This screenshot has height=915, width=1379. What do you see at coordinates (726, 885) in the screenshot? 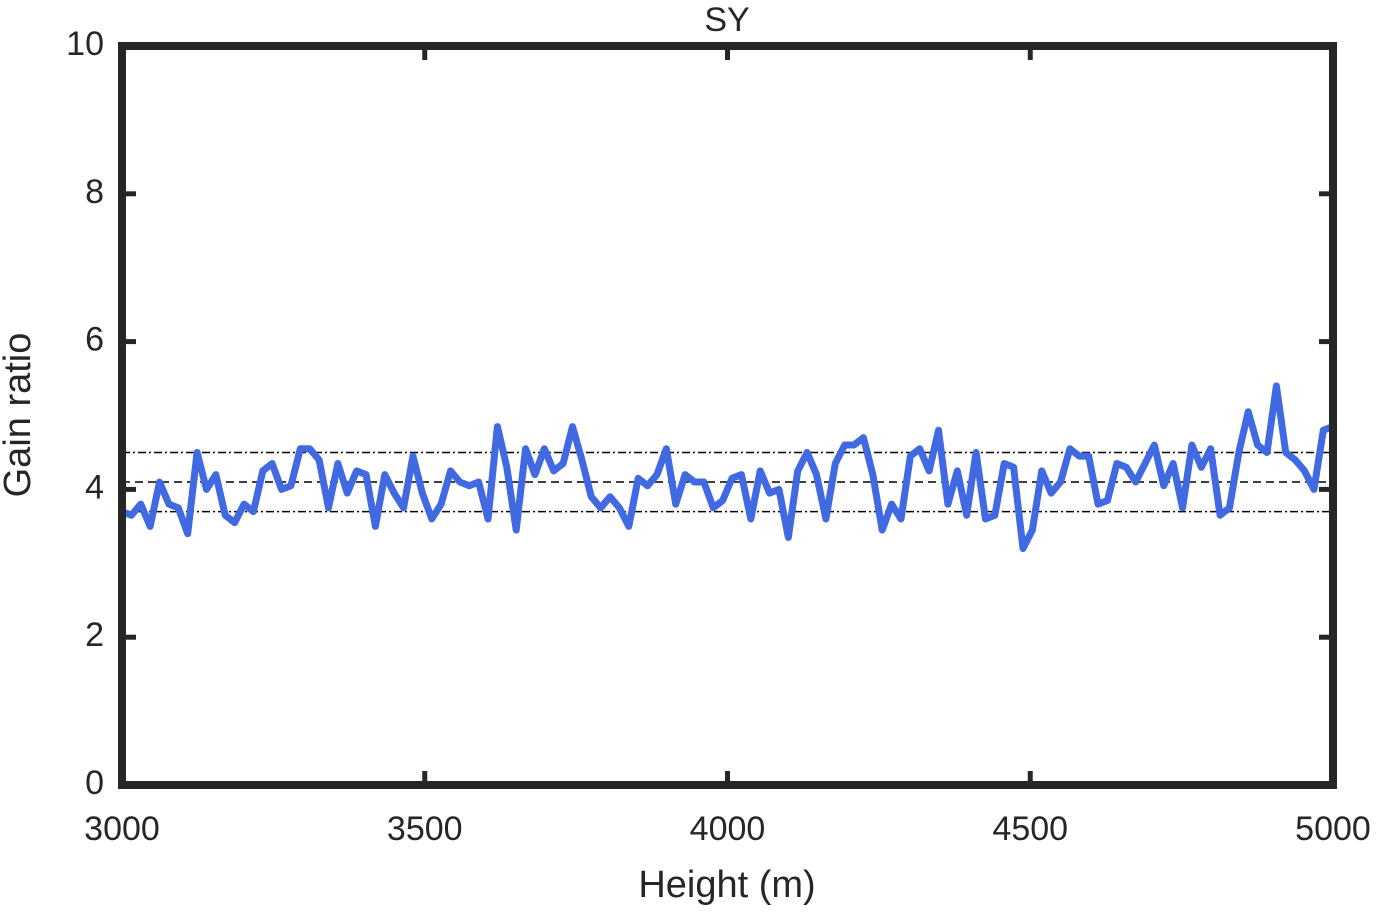
I see `x-axis-label: Height (m)` at bounding box center [726, 885].